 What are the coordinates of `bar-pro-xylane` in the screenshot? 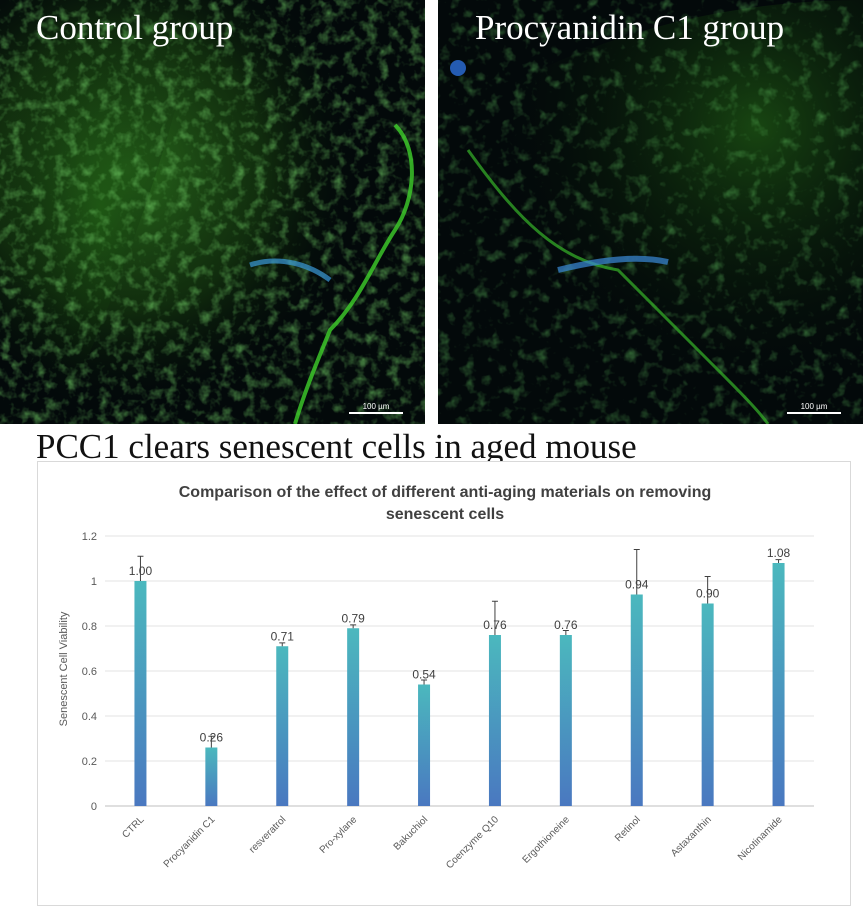 It's located at (353, 717).